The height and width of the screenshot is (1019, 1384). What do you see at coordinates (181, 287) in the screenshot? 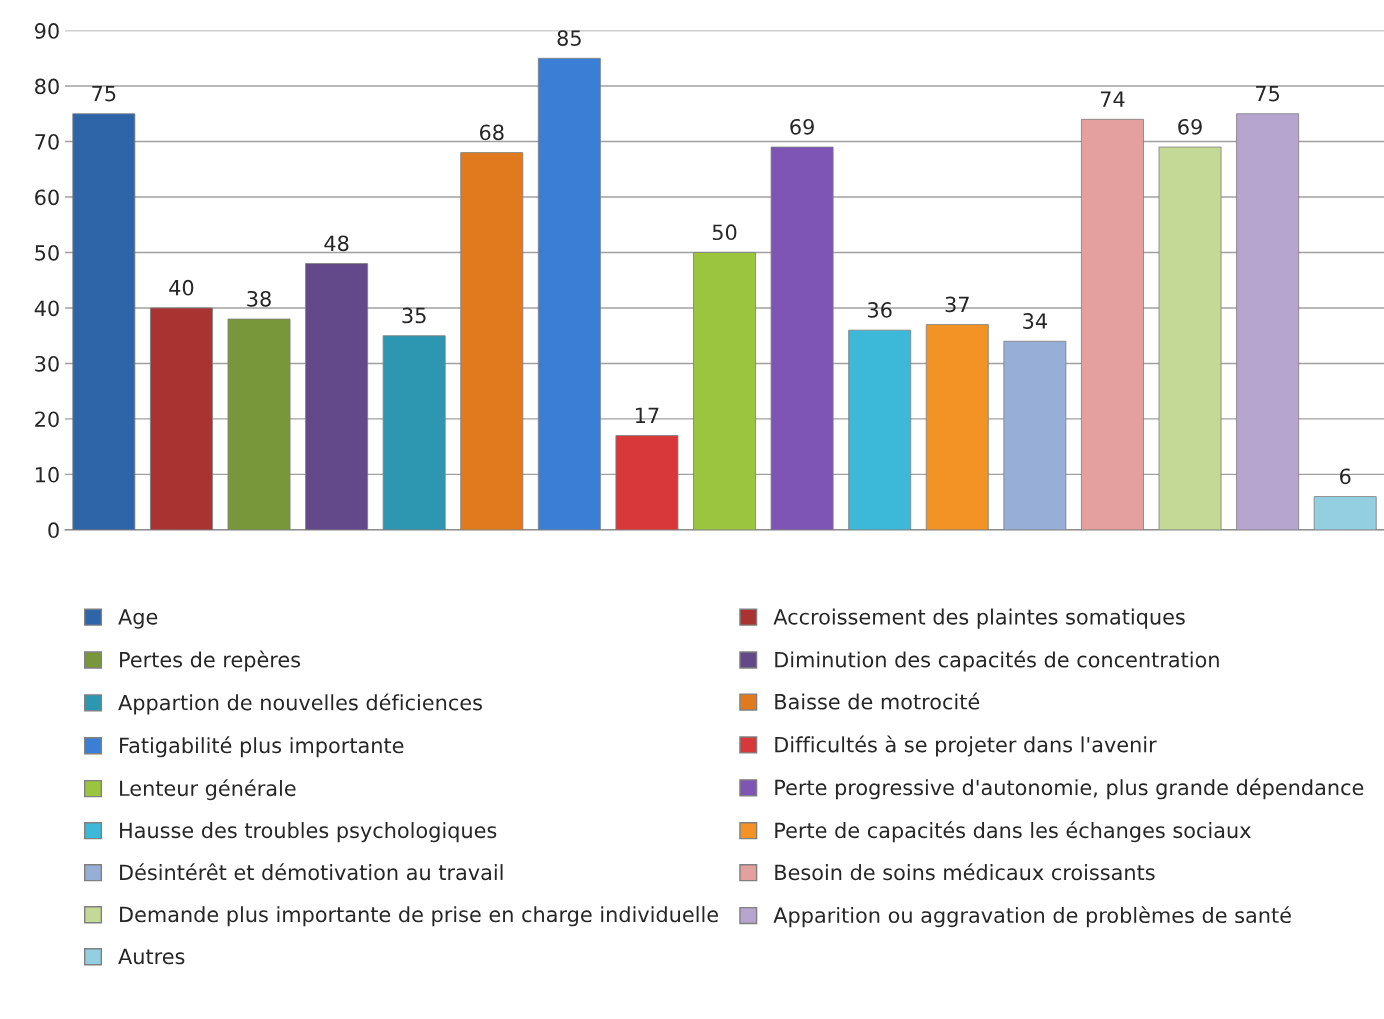
I see `data-label: 40` at bounding box center [181, 287].